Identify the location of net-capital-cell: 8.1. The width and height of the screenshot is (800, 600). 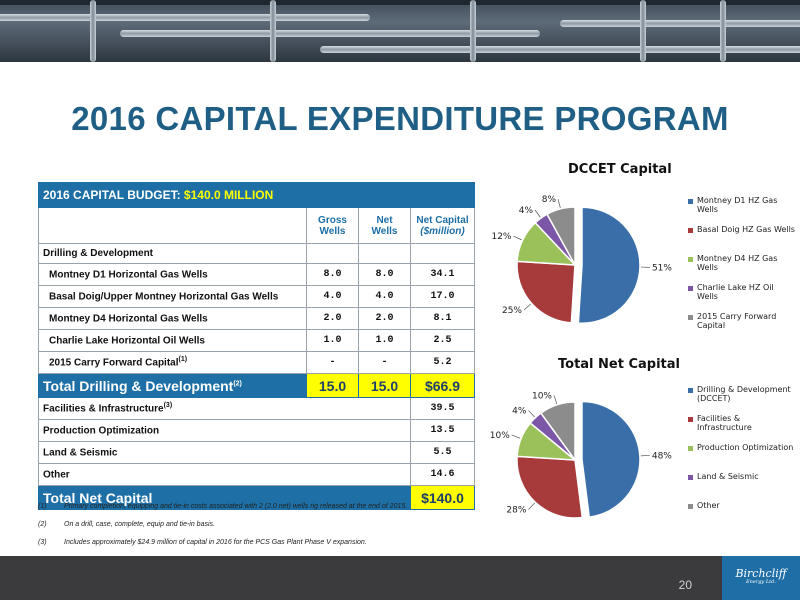
(442, 318).